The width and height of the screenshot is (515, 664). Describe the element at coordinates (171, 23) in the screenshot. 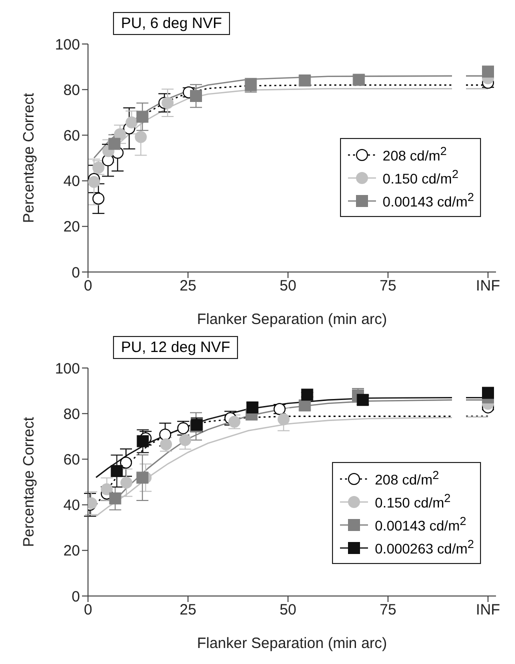

I see `chart-title: PU, 6 deg NVF` at that location.